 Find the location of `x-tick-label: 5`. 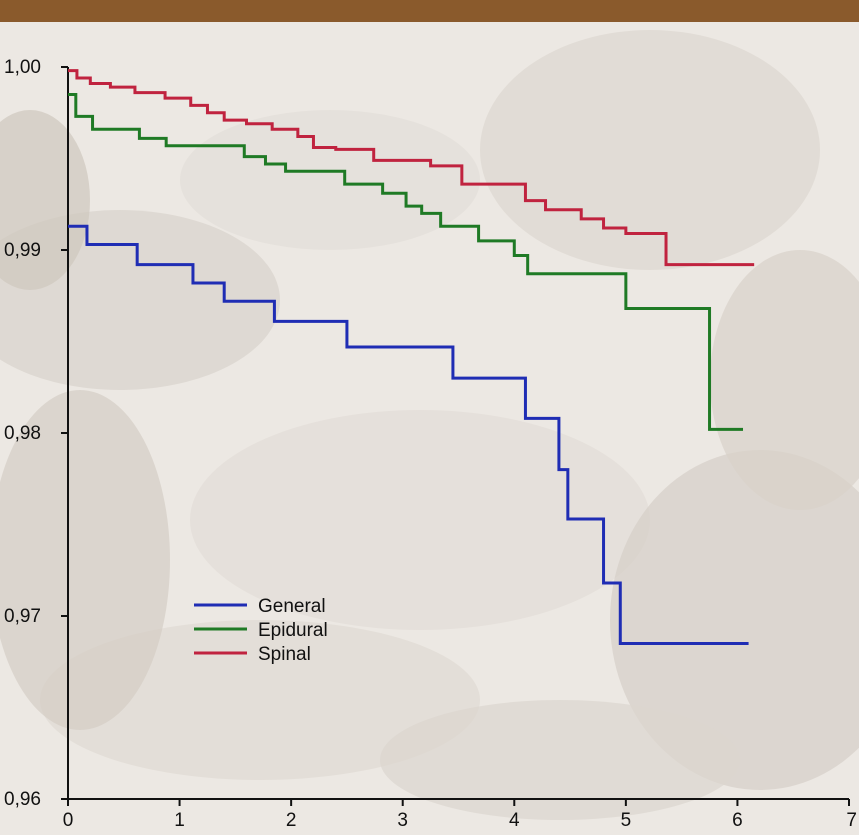

x-tick-label: 5 is located at coordinates (626, 820).